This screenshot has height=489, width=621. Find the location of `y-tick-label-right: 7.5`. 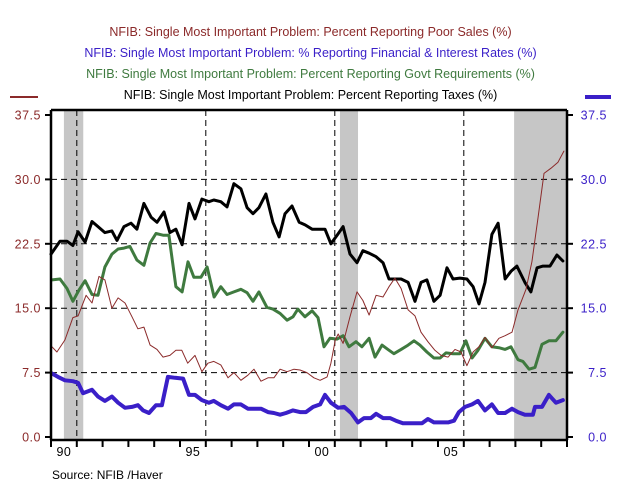

y-tick-label-right: 7.5 is located at coordinates (597, 373).